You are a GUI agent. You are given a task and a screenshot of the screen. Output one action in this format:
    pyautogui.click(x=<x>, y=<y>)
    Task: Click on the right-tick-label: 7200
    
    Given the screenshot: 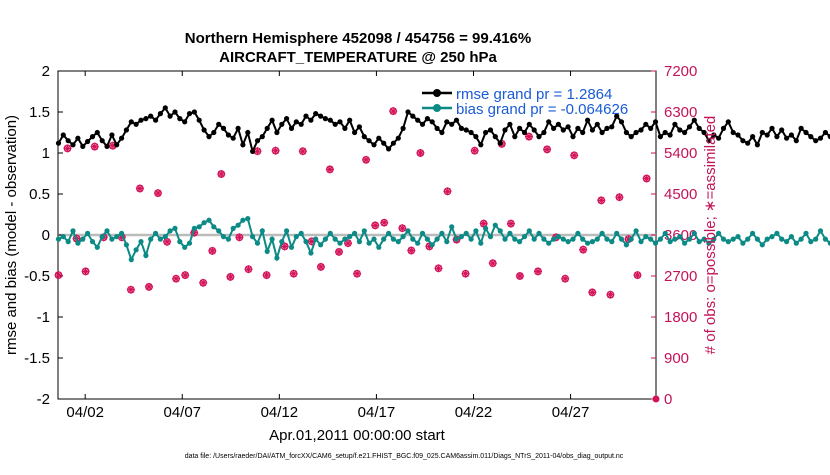 What is the action you would take?
    pyautogui.click(x=680, y=71)
    